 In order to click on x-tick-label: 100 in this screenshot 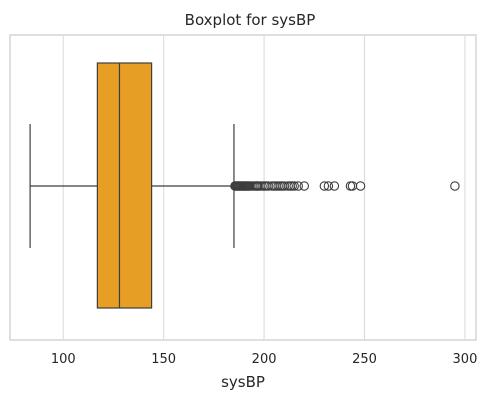, I will do `click(63, 359)`.